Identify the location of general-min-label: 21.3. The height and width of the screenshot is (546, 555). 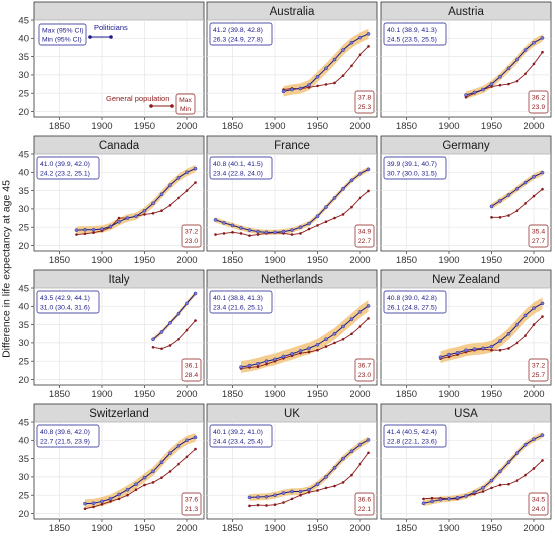
(191, 509).